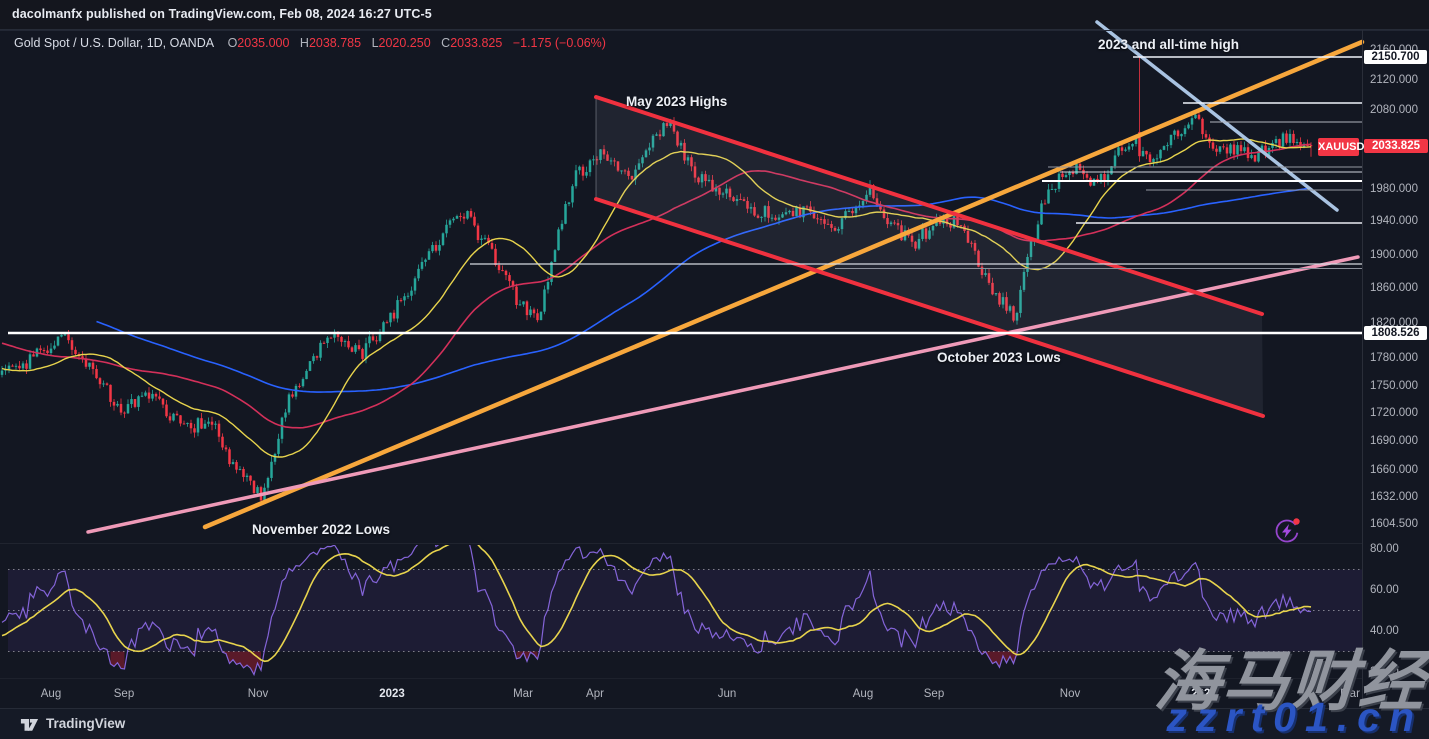  Describe the element at coordinates (727, 694) in the screenshot. I see `time-tick-month: Jun` at that location.